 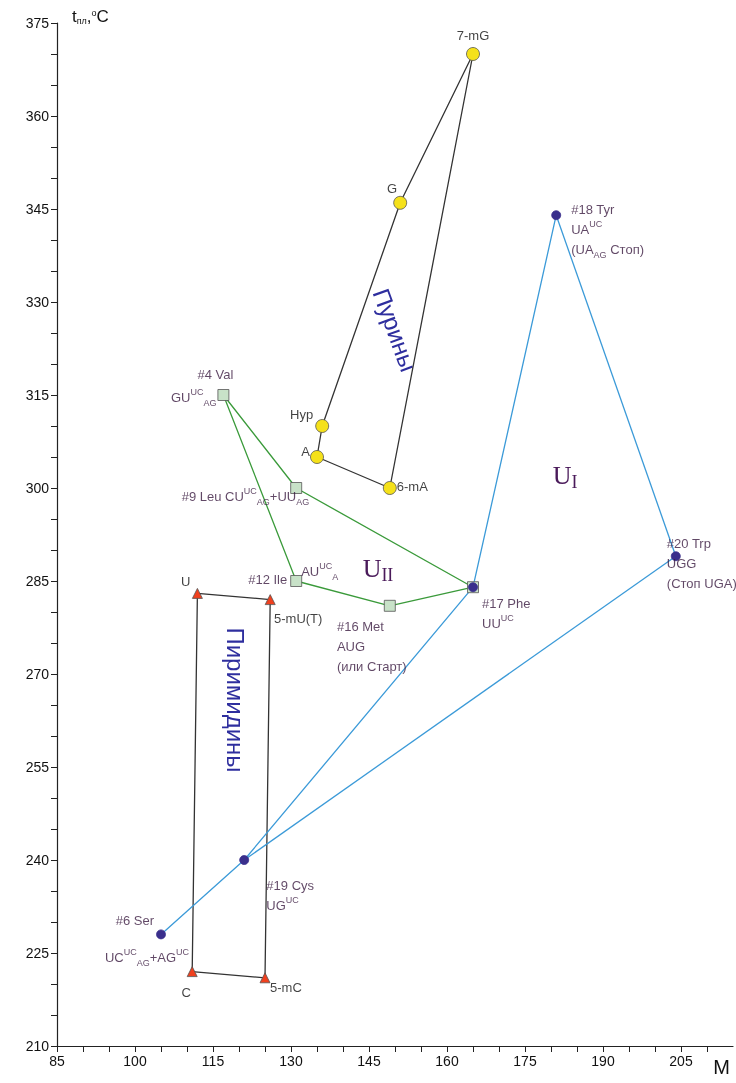 What do you see at coordinates (37, 1046) in the screenshot?
I see `y-tick-label: 210` at bounding box center [37, 1046].